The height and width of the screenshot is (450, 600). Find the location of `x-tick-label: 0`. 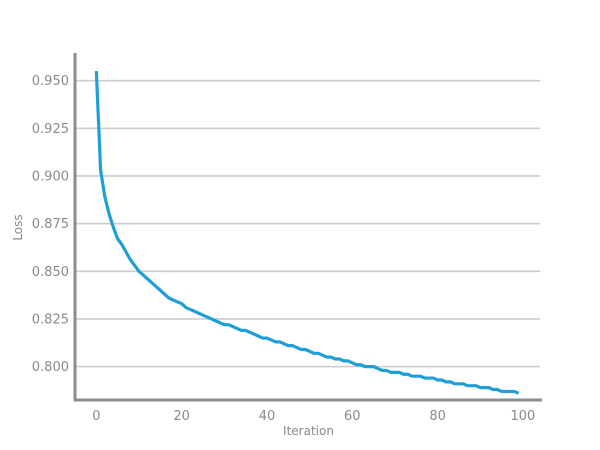

x-tick-label: 0 is located at coordinates (96, 416).